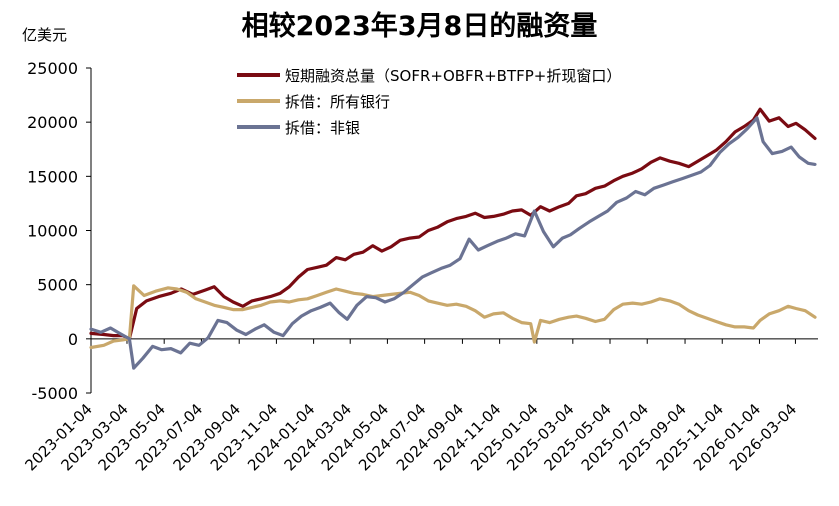 The height and width of the screenshot is (506, 839). I want to click on chart-title: 相较2023年3月8日的融资量, so click(419, 26).